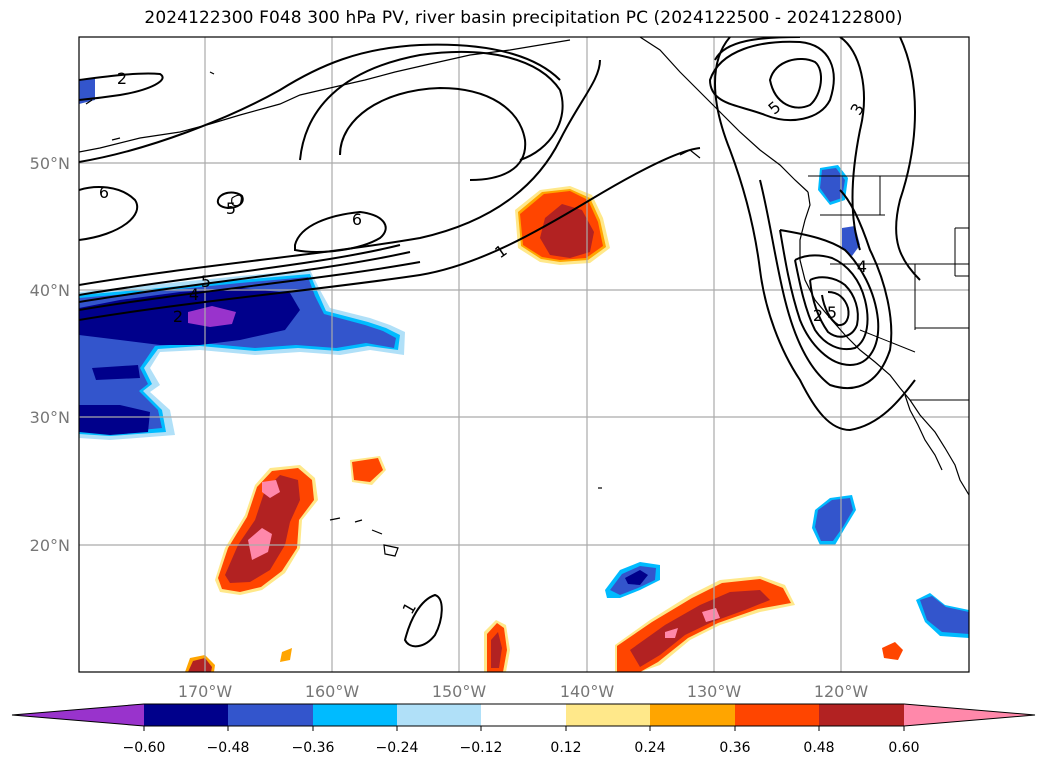 The image size is (1047, 765). Describe the element at coordinates (903, 748) in the screenshot. I see `colorbar-tick-label: 0.60` at that location.